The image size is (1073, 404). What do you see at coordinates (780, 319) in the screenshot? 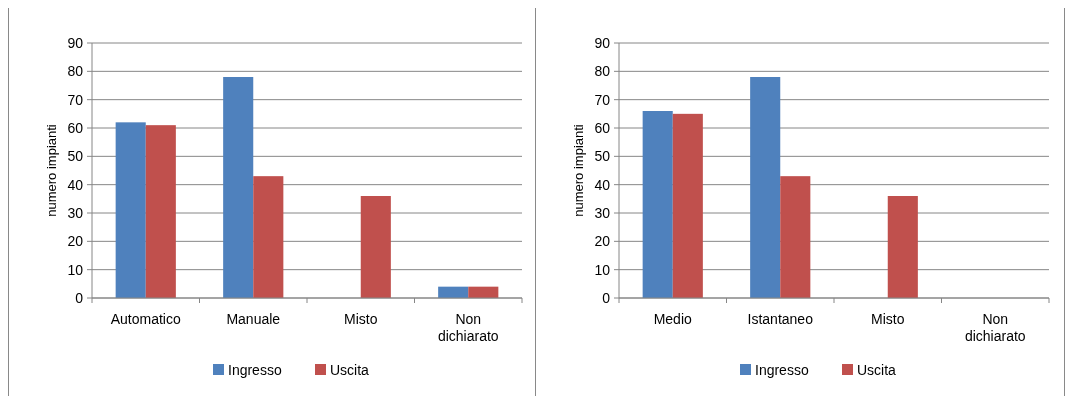
I see `x-tick-label: Istantaneo` at bounding box center [780, 319].